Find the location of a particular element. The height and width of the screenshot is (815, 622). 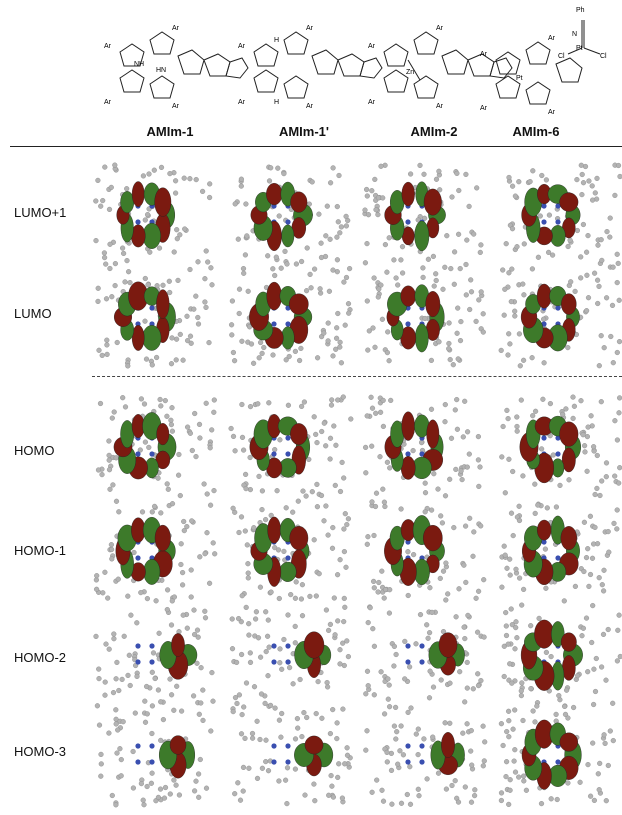

porphyrin-structure-drawing: Ph N Pt Cl Cl Ar Ar Ar Ar Pt is located at coordinates (543, 61).